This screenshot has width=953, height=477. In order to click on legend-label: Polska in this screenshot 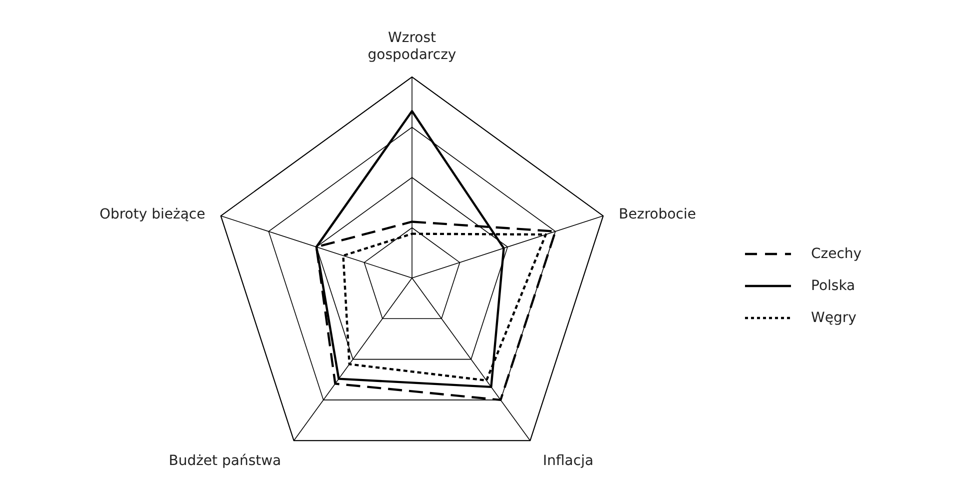, I will do `click(833, 286)`.